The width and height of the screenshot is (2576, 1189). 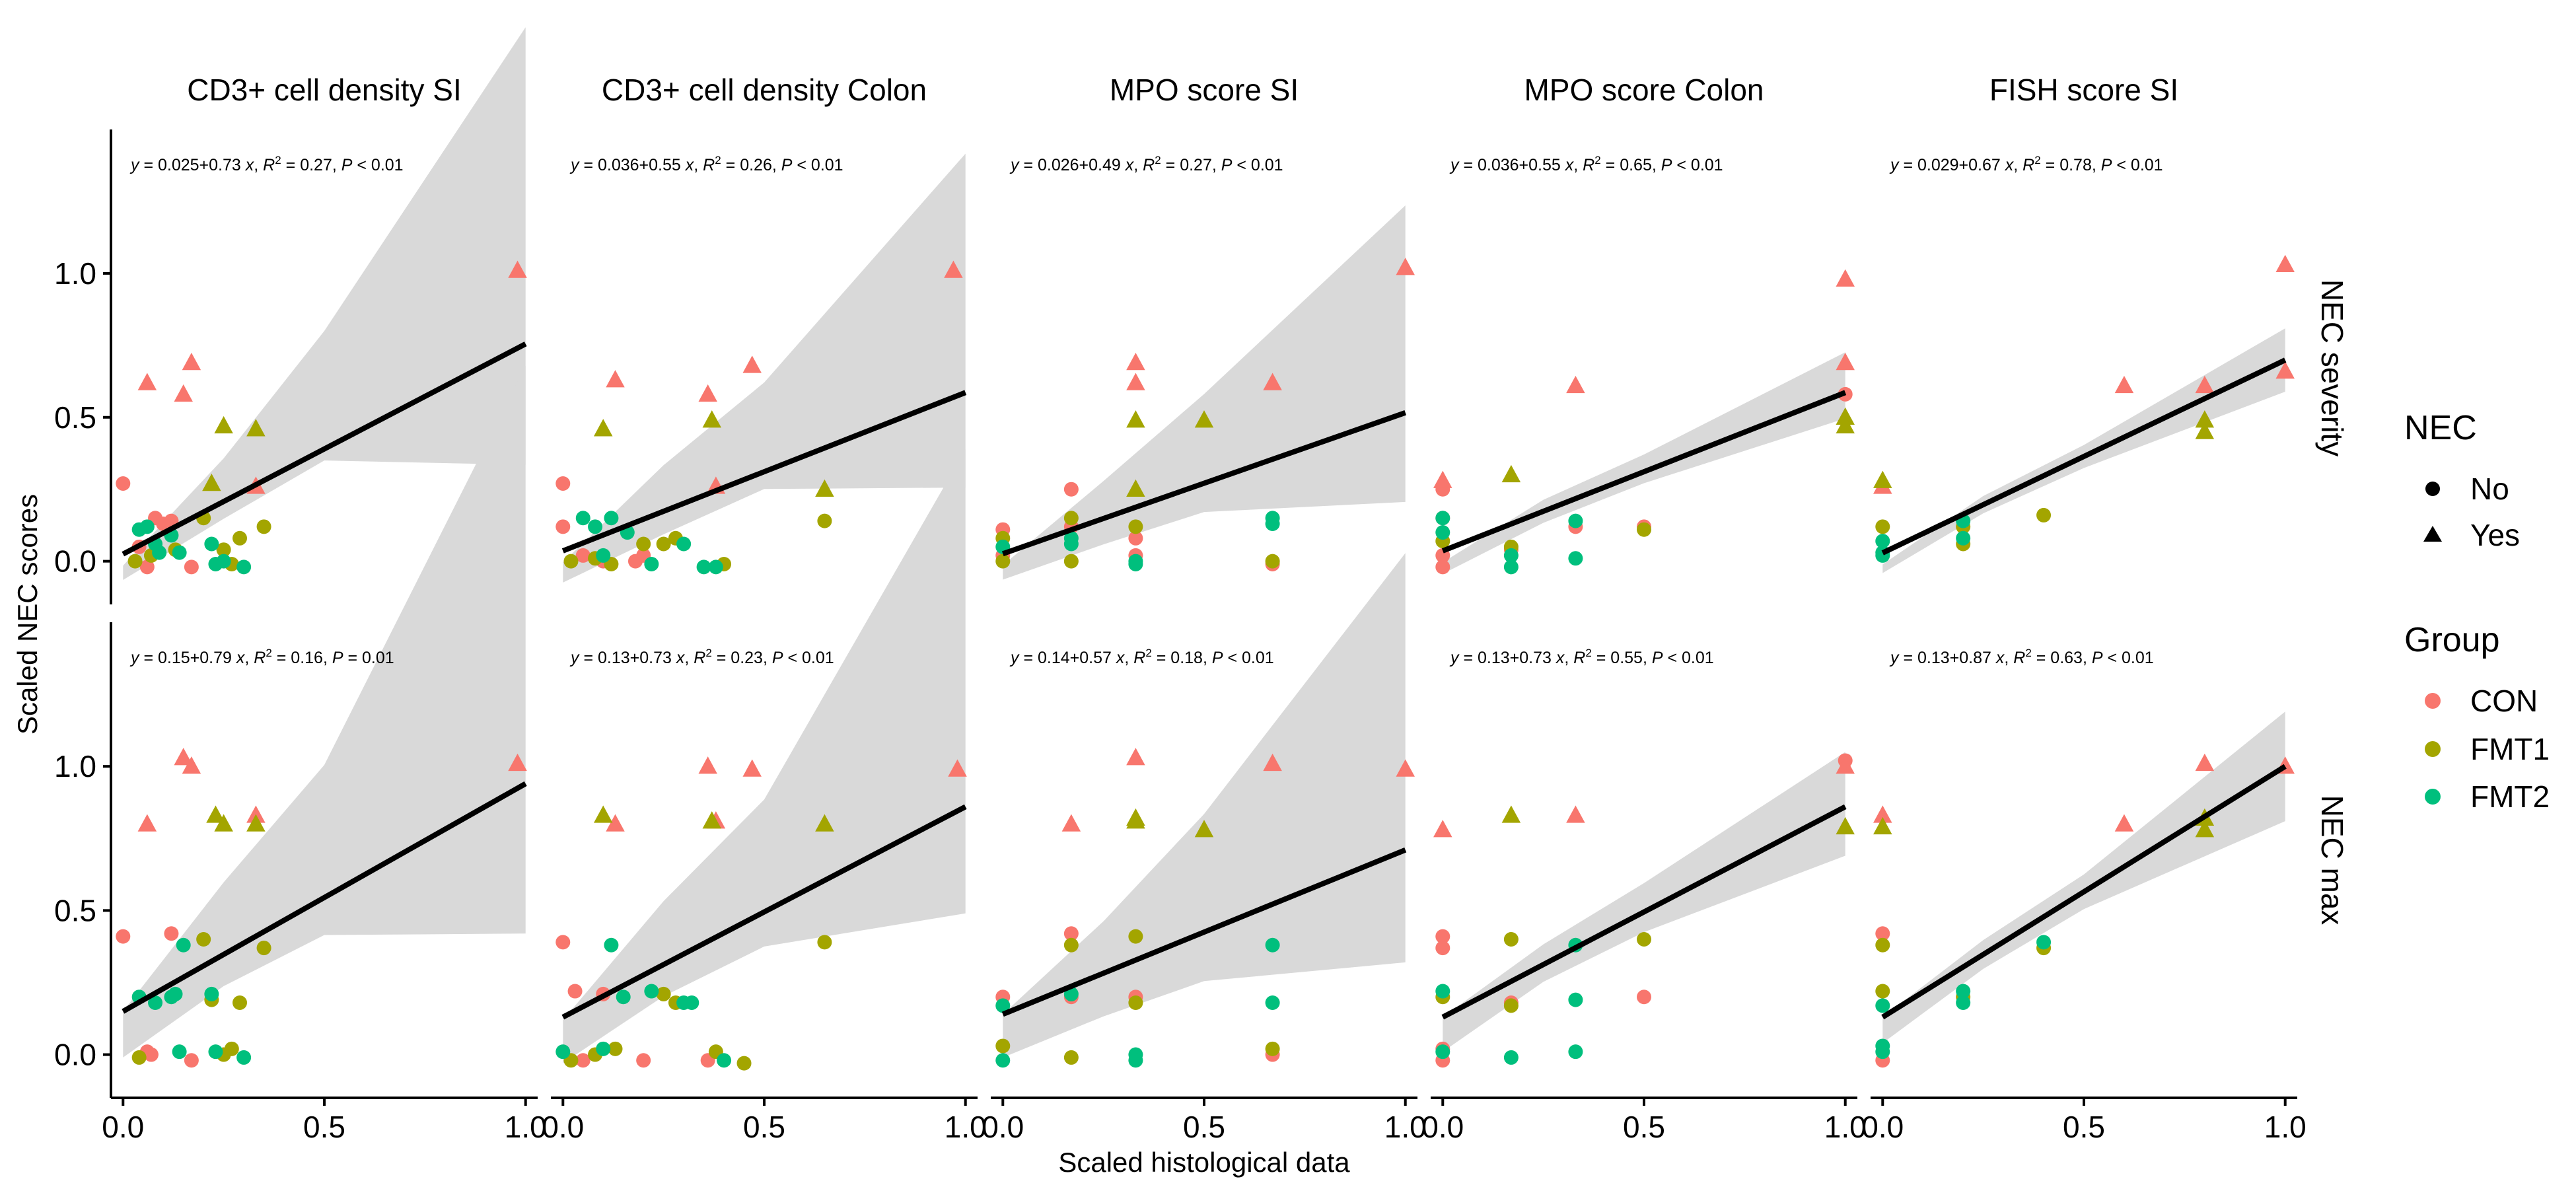 I want to click on regression-equation: y = 0.026+0.49 x, R2 = 0.27, P < 0.01, so click(x=1146, y=164).